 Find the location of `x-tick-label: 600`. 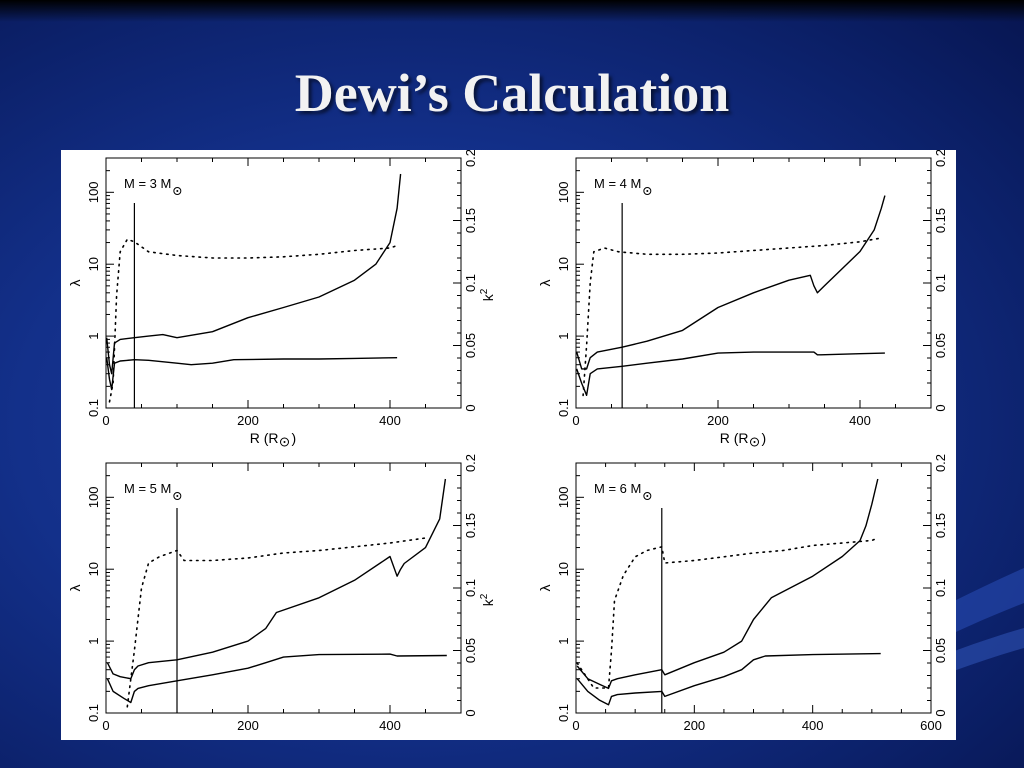

x-tick-label: 600 is located at coordinates (931, 725).